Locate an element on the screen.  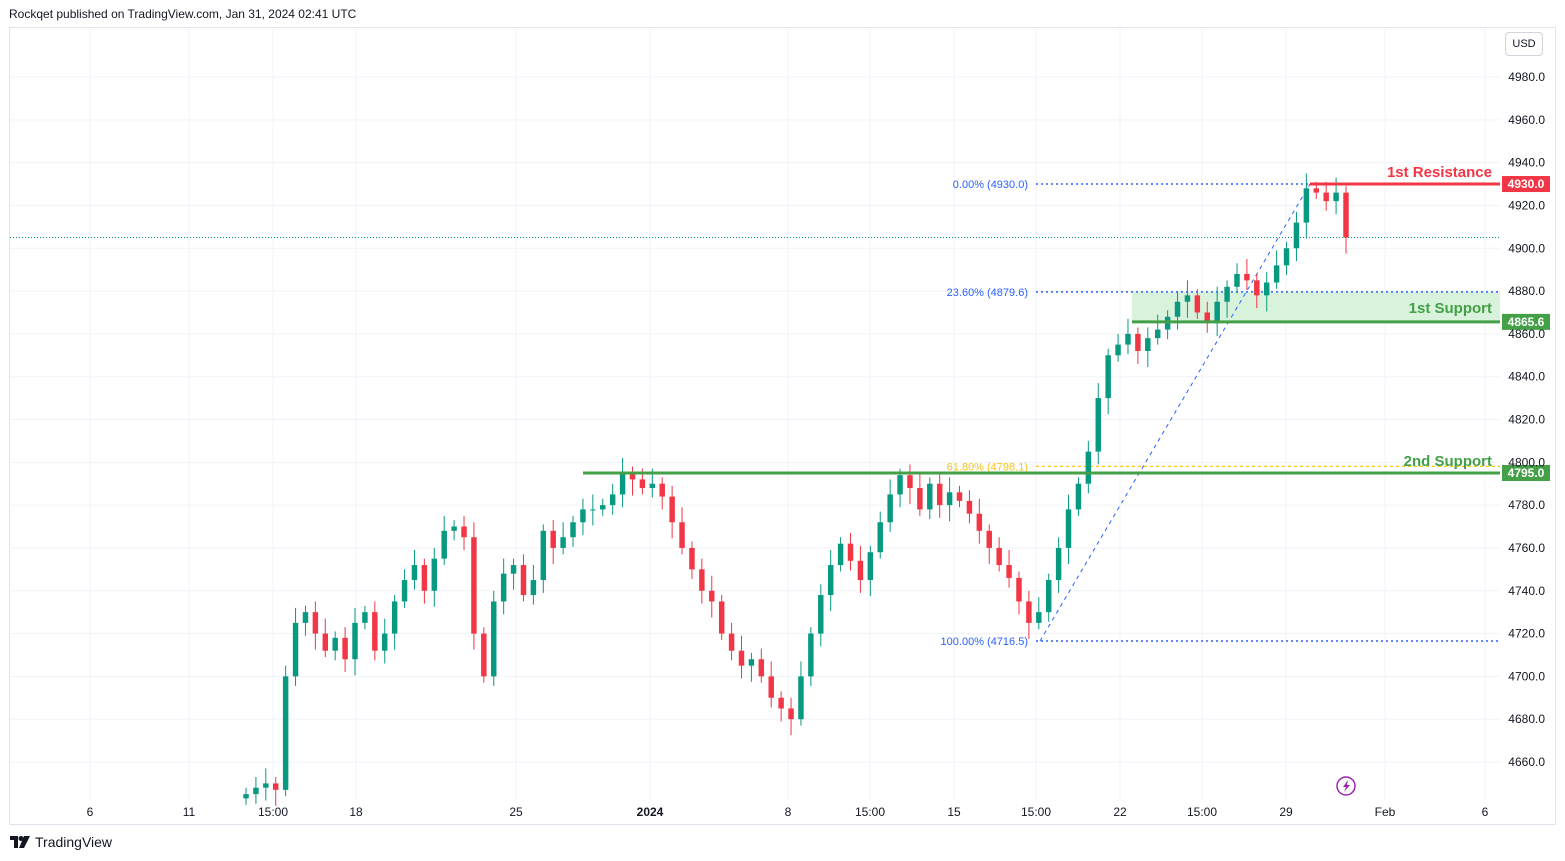
price-tag-label: 4865.6 is located at coordinates (1526, 322).